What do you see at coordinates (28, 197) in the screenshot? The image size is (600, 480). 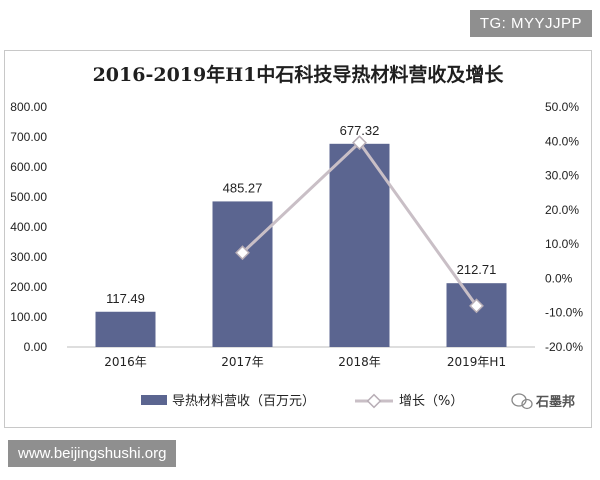 I see `y-left-tick-label: 500.00` at bounding box center [28, 197].